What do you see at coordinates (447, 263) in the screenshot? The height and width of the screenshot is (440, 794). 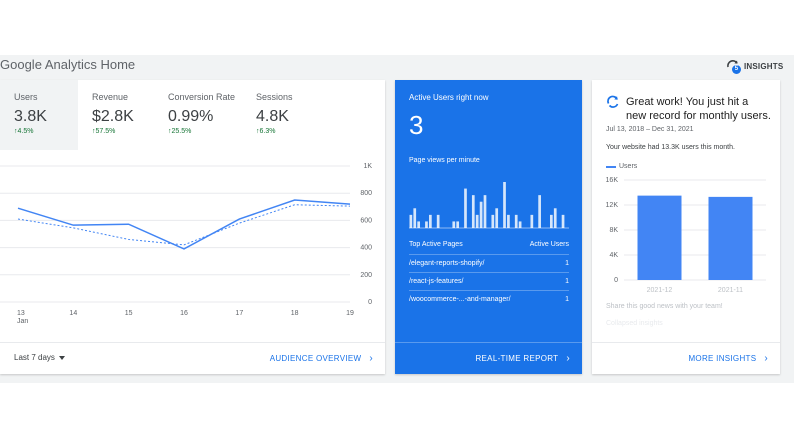 I see `page-path: /elegant-reports-shopify/` at bounding box center [447, 263].